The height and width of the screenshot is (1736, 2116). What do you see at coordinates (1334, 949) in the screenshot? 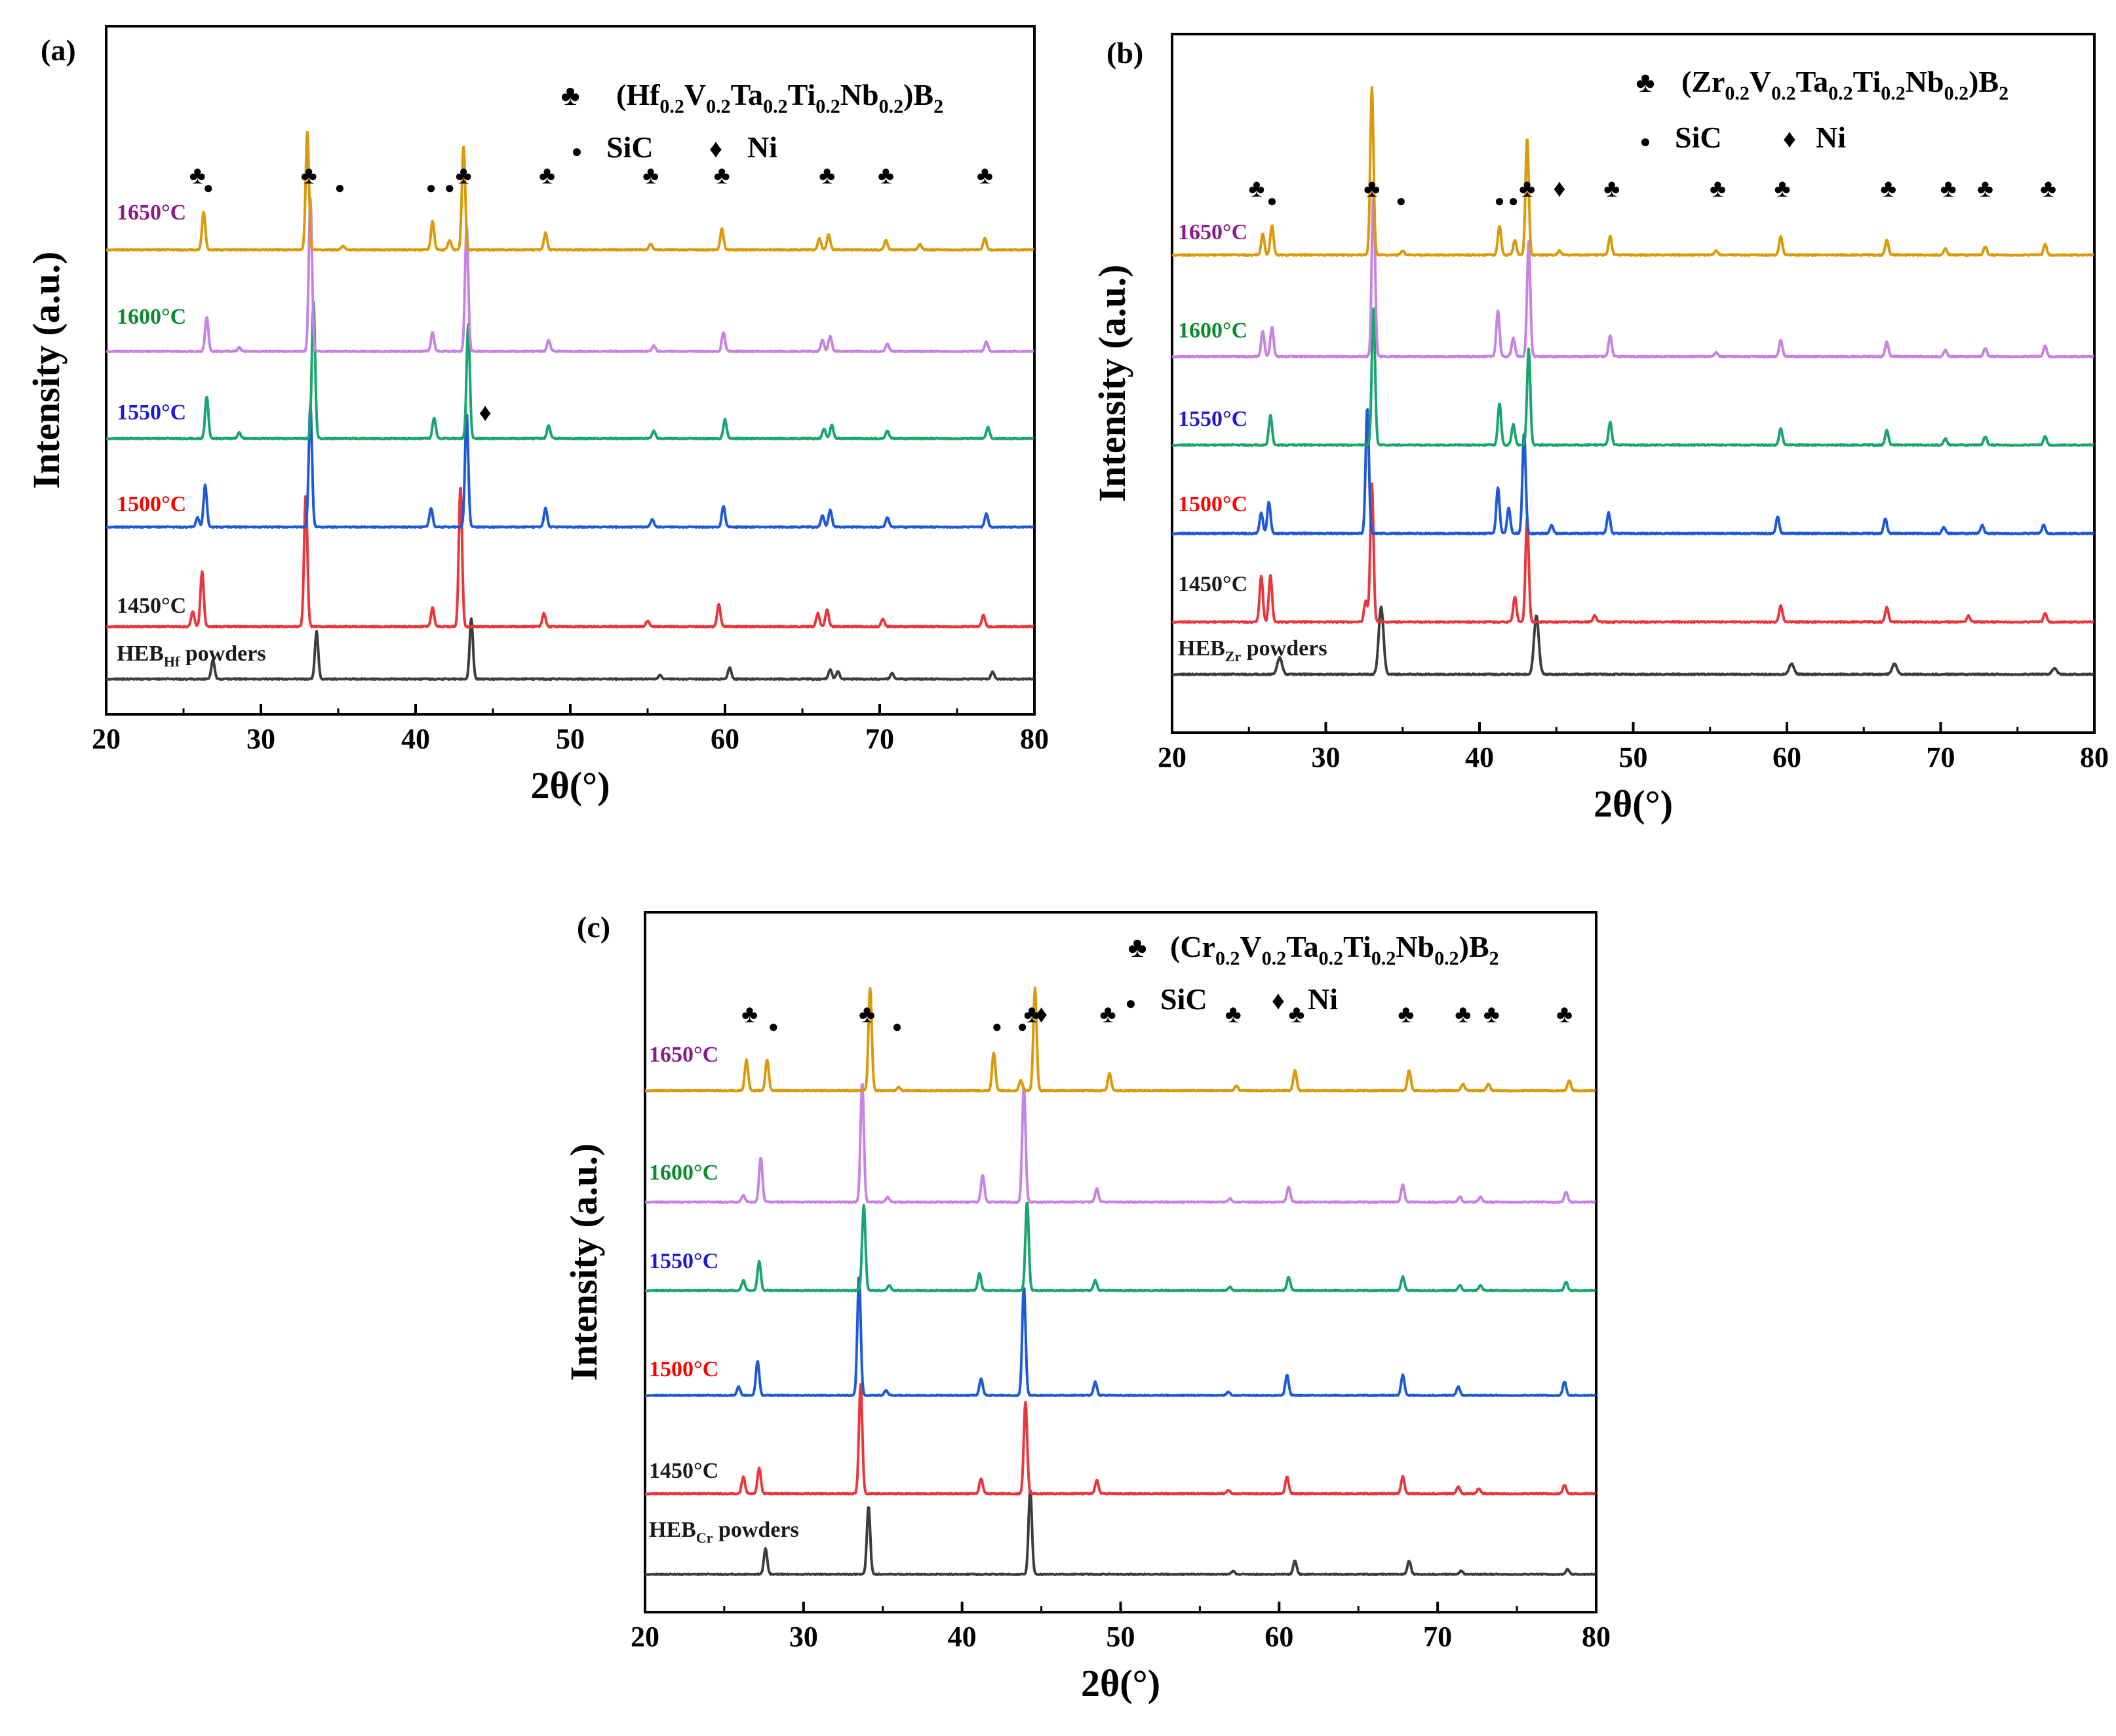
I see `legend-phase-formula: (Cr0.2V0.2Ta0.2Ti0.2Nb0.2)B2` at bounding box center [1334, 949].